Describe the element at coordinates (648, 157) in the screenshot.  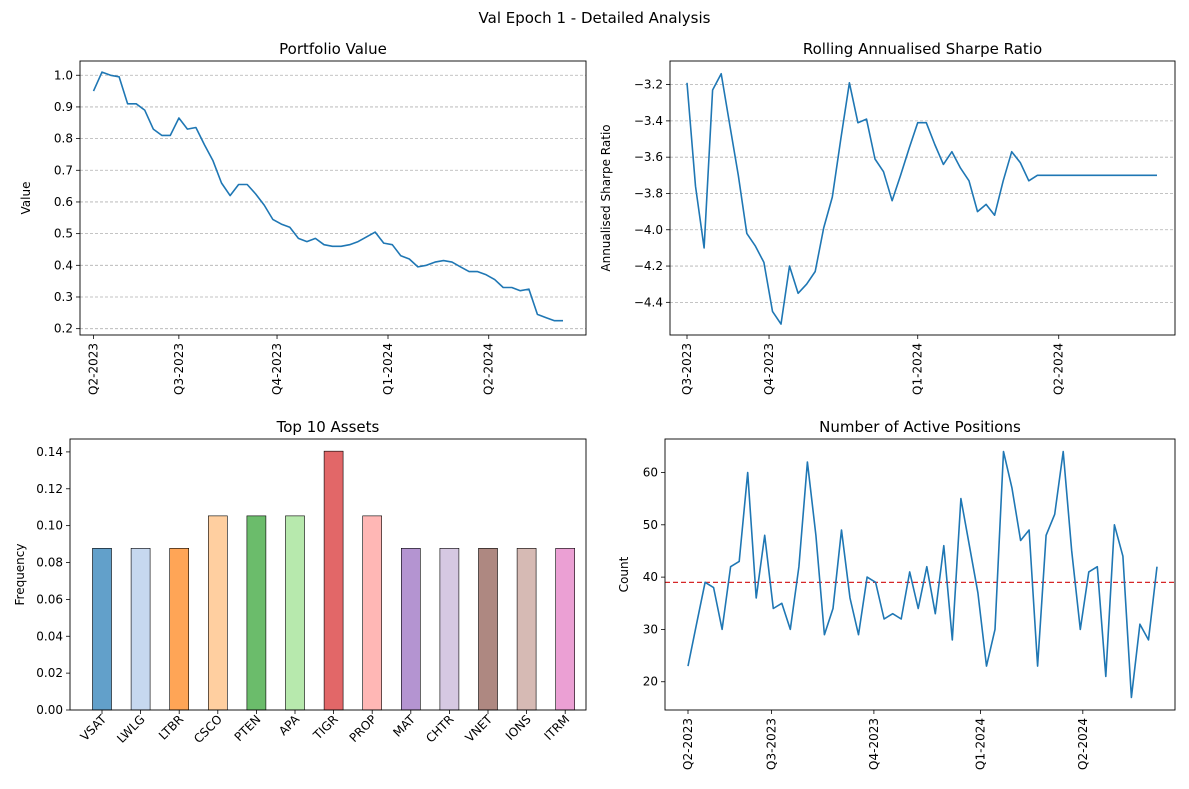
I see `sharpe-ytick-label: −3.6` at that location.